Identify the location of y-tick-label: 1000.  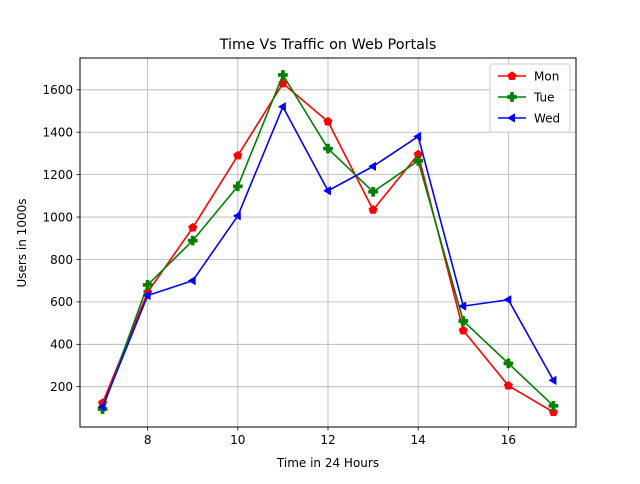
(57, 217).